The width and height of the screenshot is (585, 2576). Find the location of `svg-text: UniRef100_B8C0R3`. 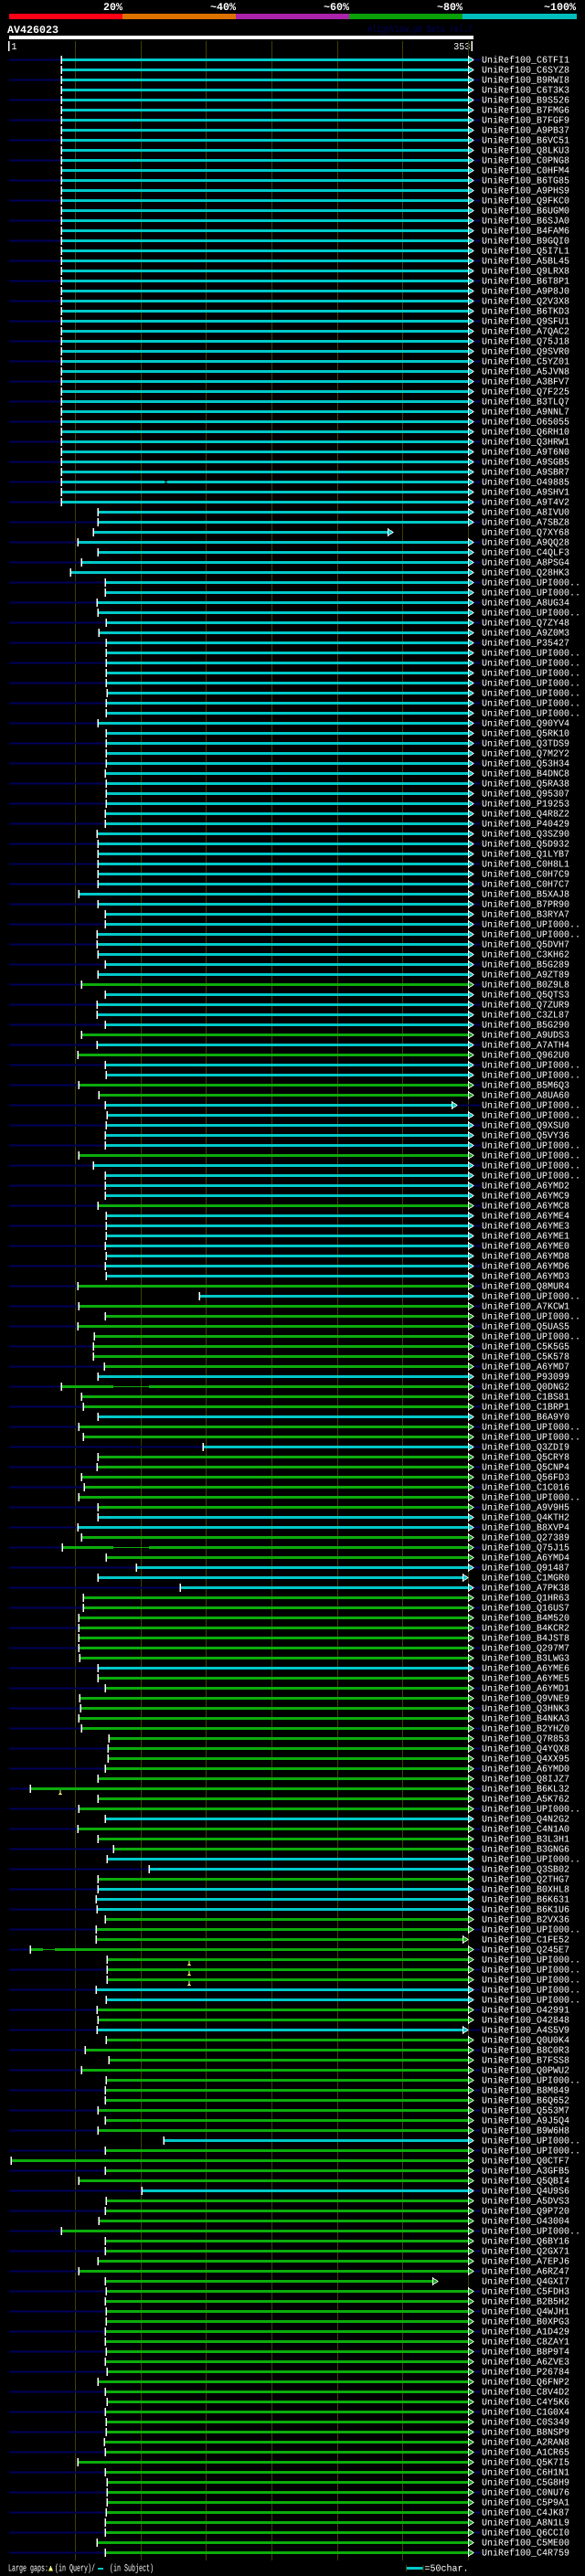

svg-text: UniRef100_B8C0R3 is located at coordinates (525, 2051).